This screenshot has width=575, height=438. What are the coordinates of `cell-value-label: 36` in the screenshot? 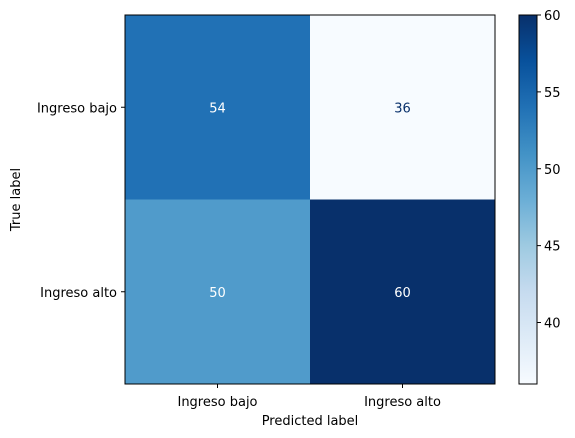 It's located at (402, 108).